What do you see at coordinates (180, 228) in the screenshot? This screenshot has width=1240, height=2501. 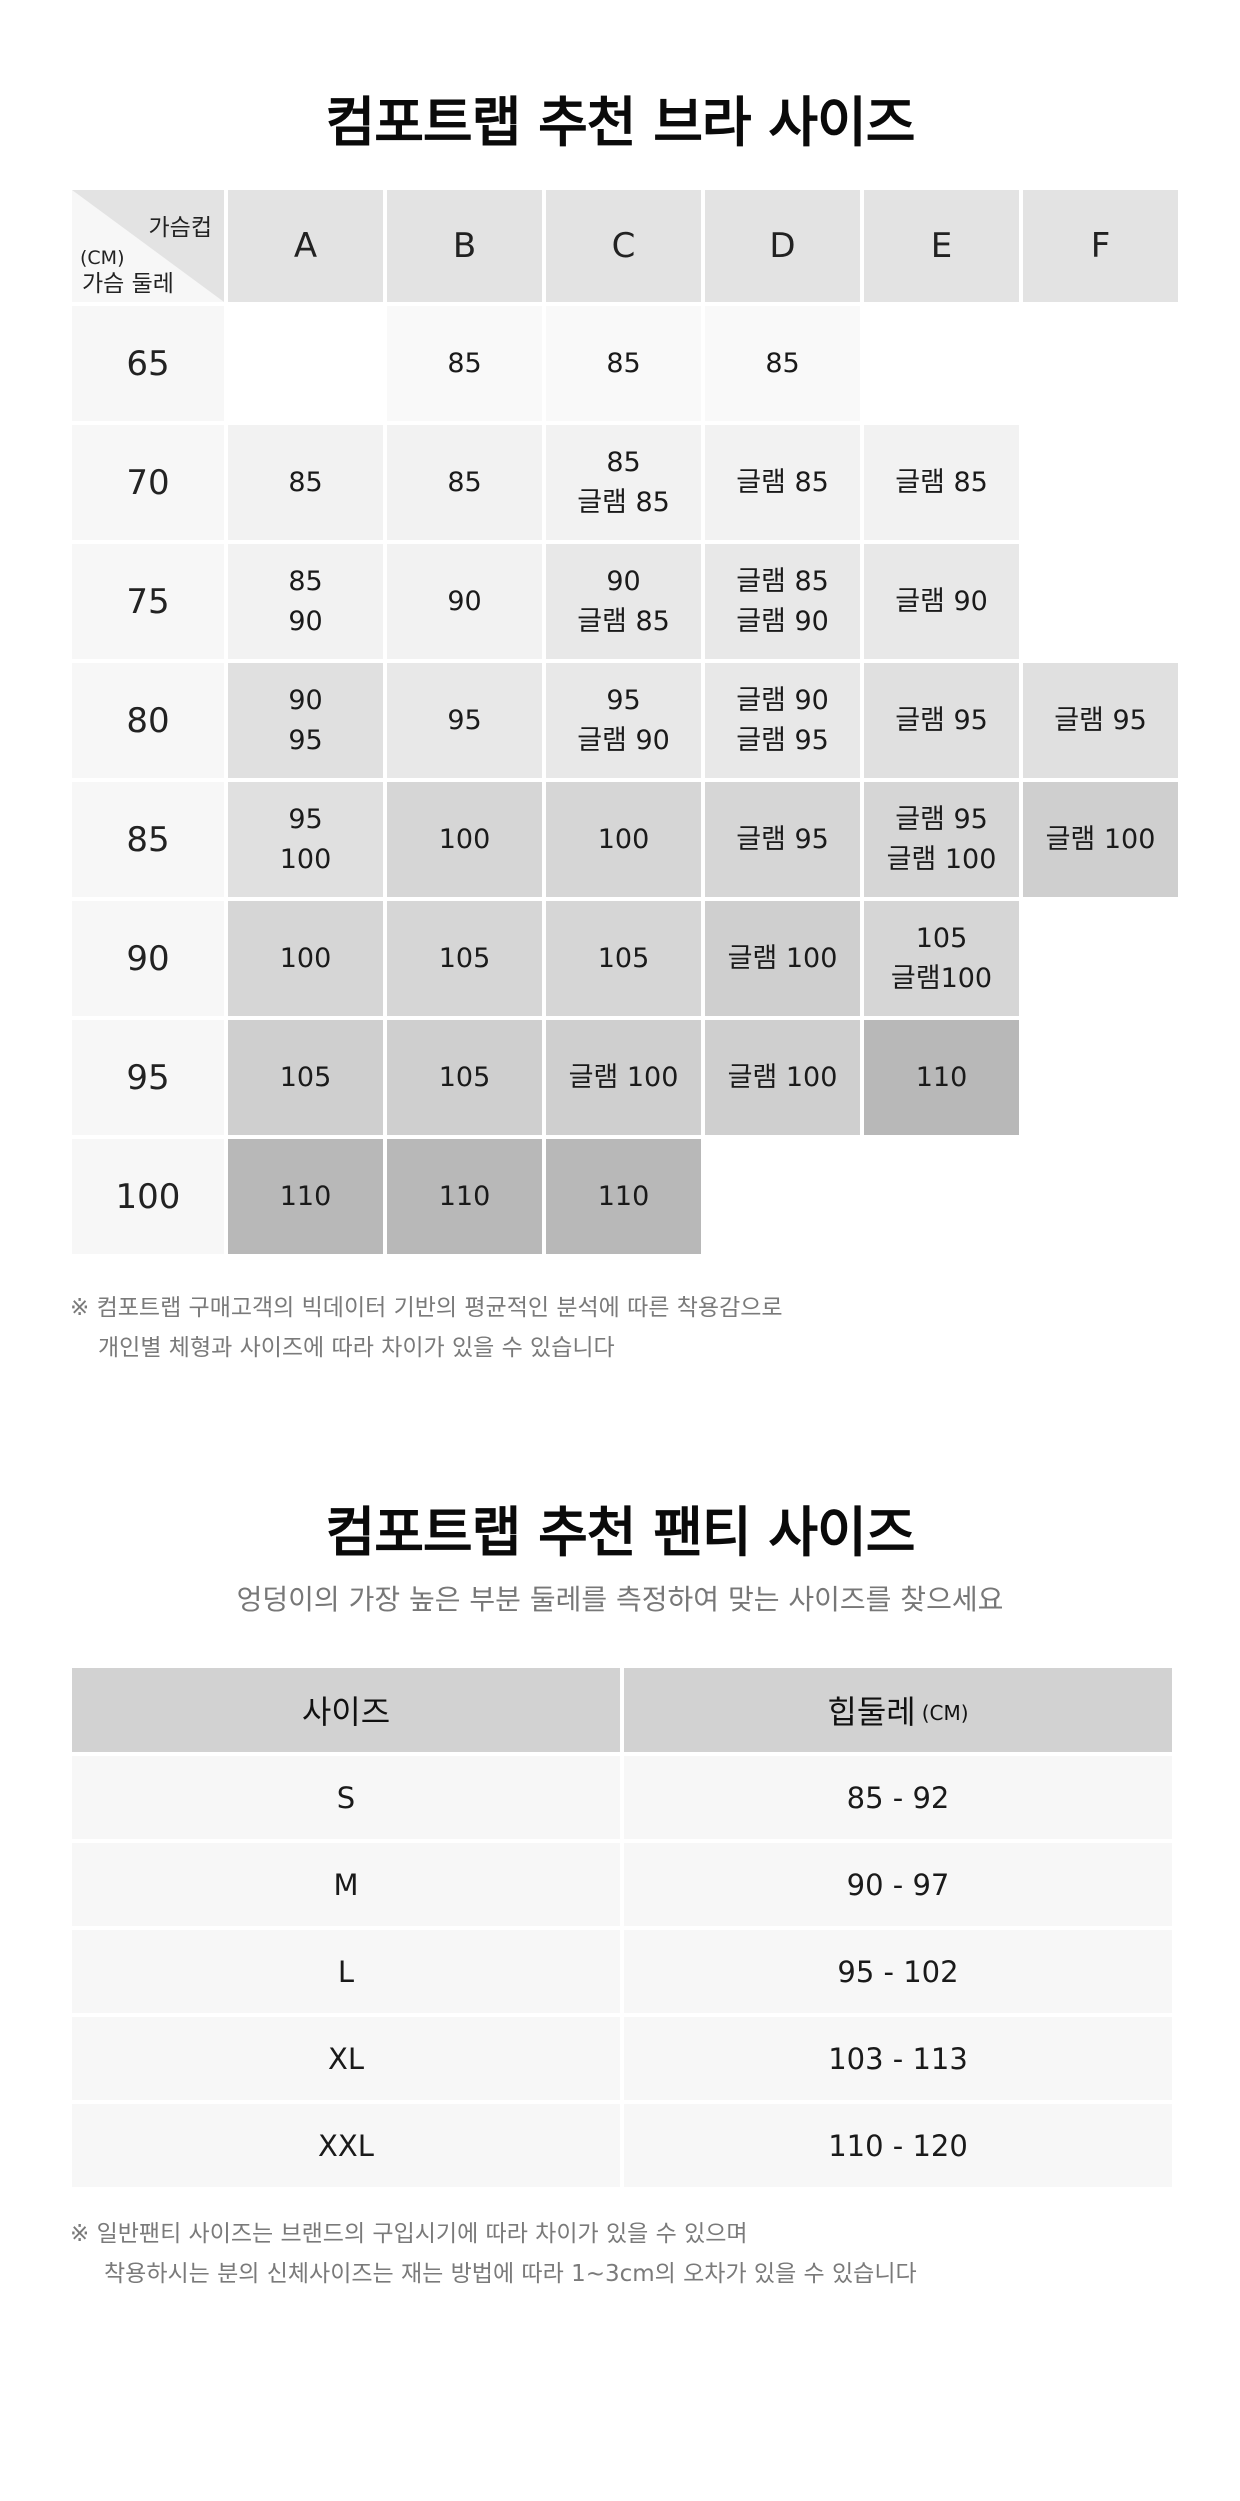 I see `cup-axis-label: 가슴컵` at bounding box center [180, 228].